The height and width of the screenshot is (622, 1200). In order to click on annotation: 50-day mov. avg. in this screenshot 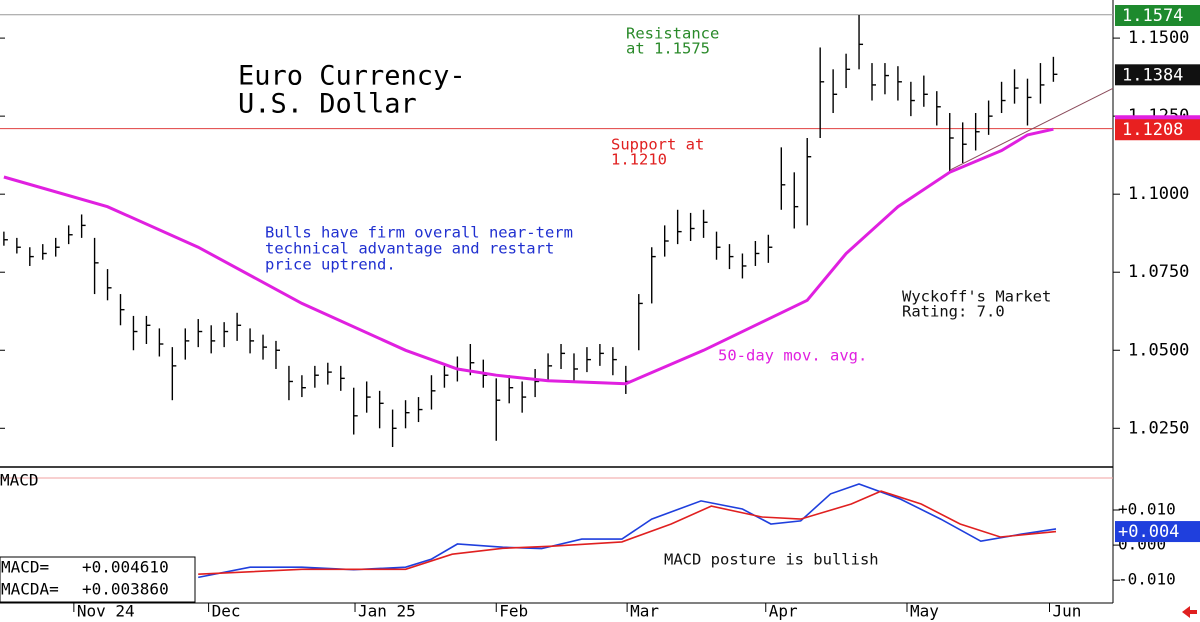, I will do `click(792, 356)`.